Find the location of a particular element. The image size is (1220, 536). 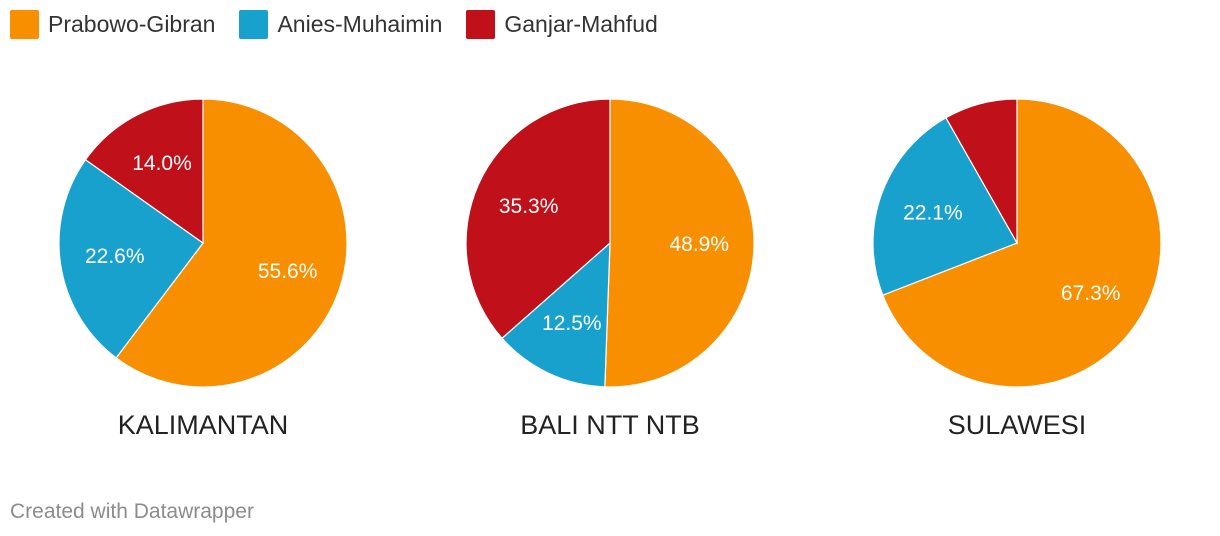

pie-value-label-anies-muhaimin: 22.6% is located at coordinates (115, 256).